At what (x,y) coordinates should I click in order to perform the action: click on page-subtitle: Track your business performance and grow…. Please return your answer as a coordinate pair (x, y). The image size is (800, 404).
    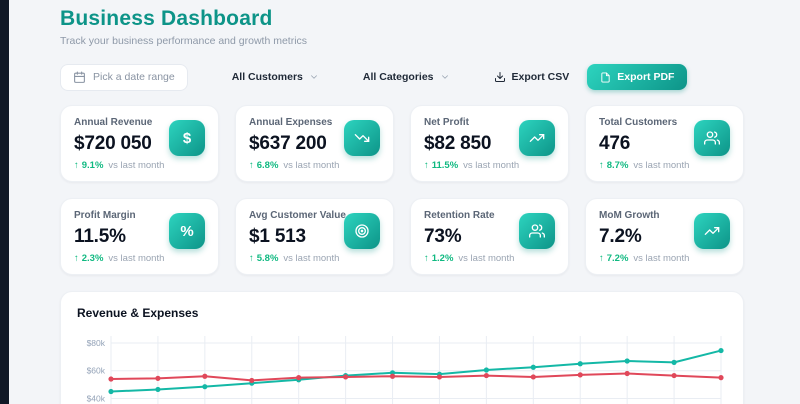
    Looking at the image, I should click on (184, 41).